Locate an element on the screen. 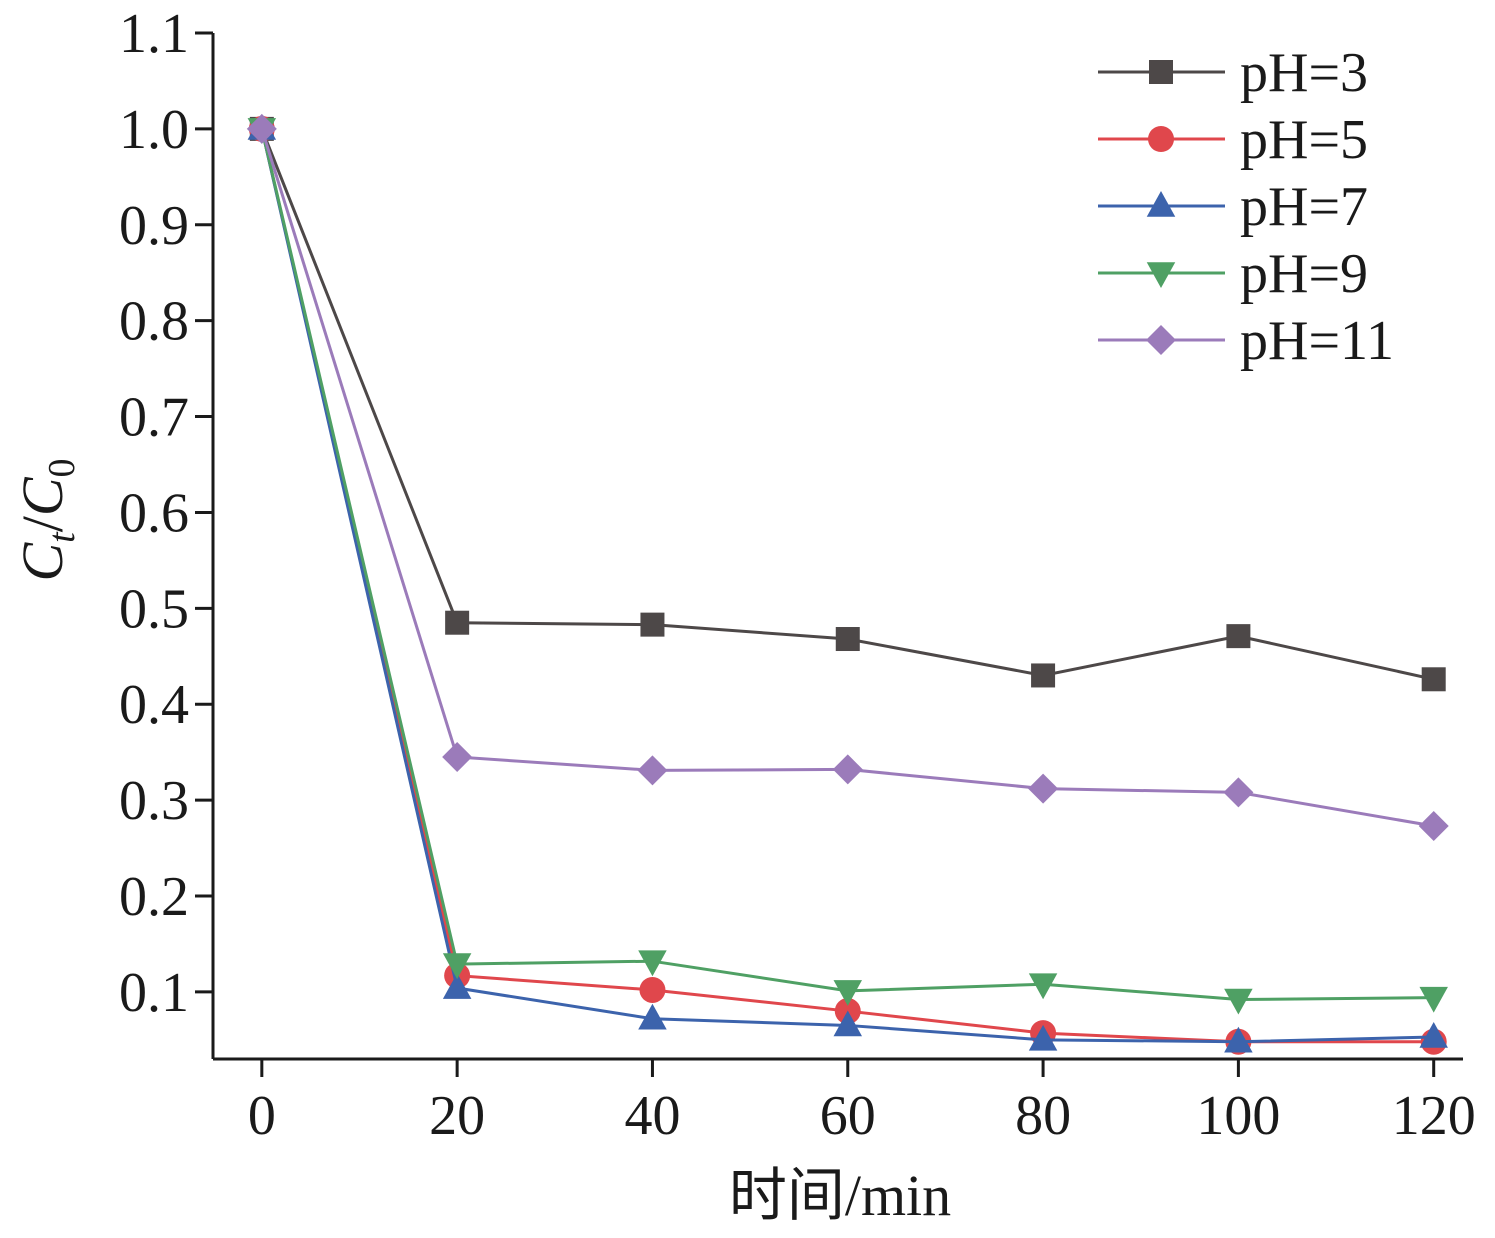 The width and height of the screenshot is (1495, 1238). x-tick-label: 100 is located at coordinates (1238, 1116).